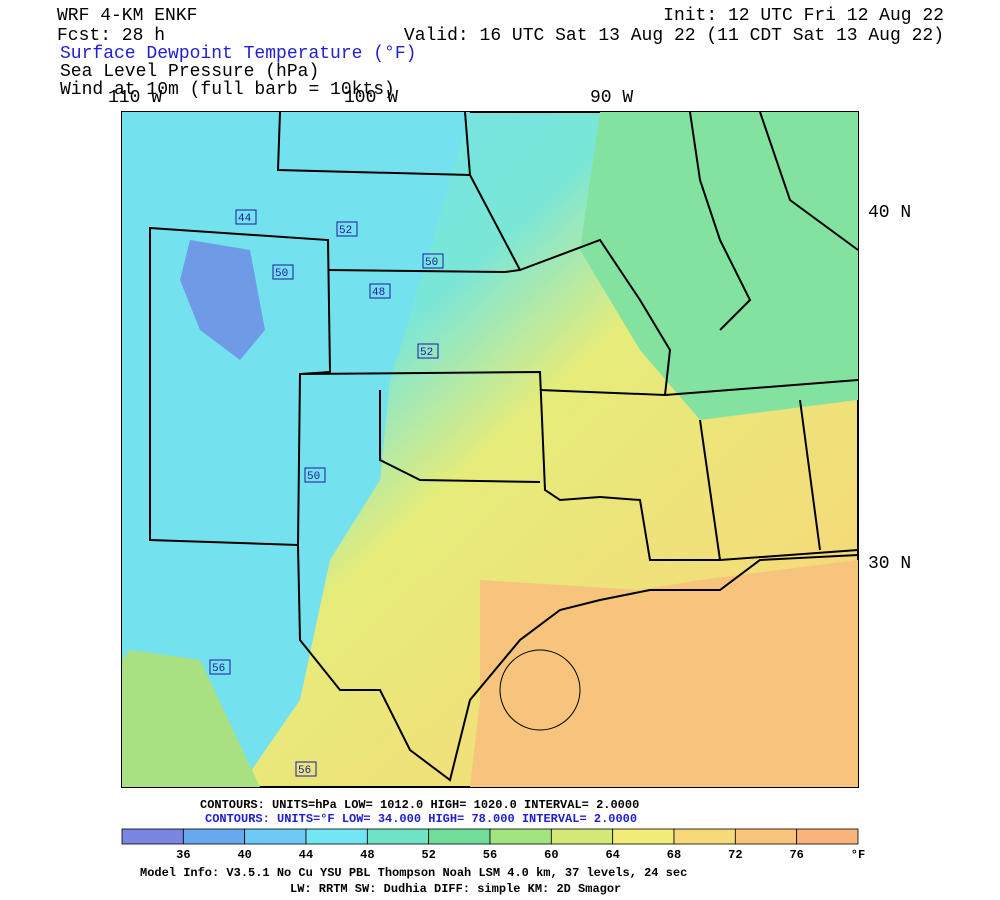 The image size is (1000, 900). I want to click on colorbar-tick-label: 44, so click(306, 855).